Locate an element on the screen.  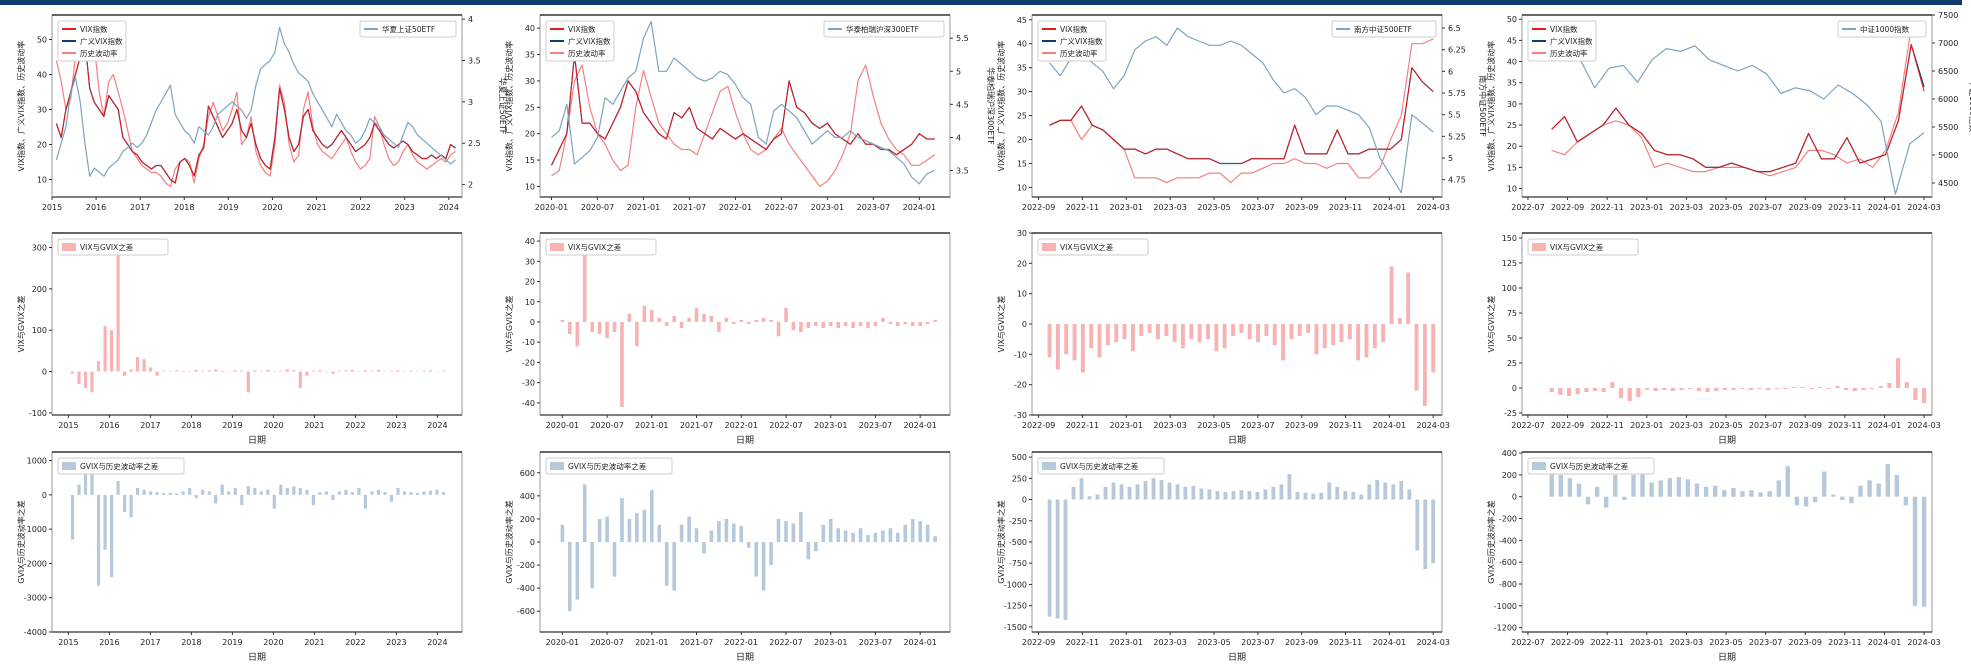
x-tick-label: 2024 is located at coordinates (437, 425).